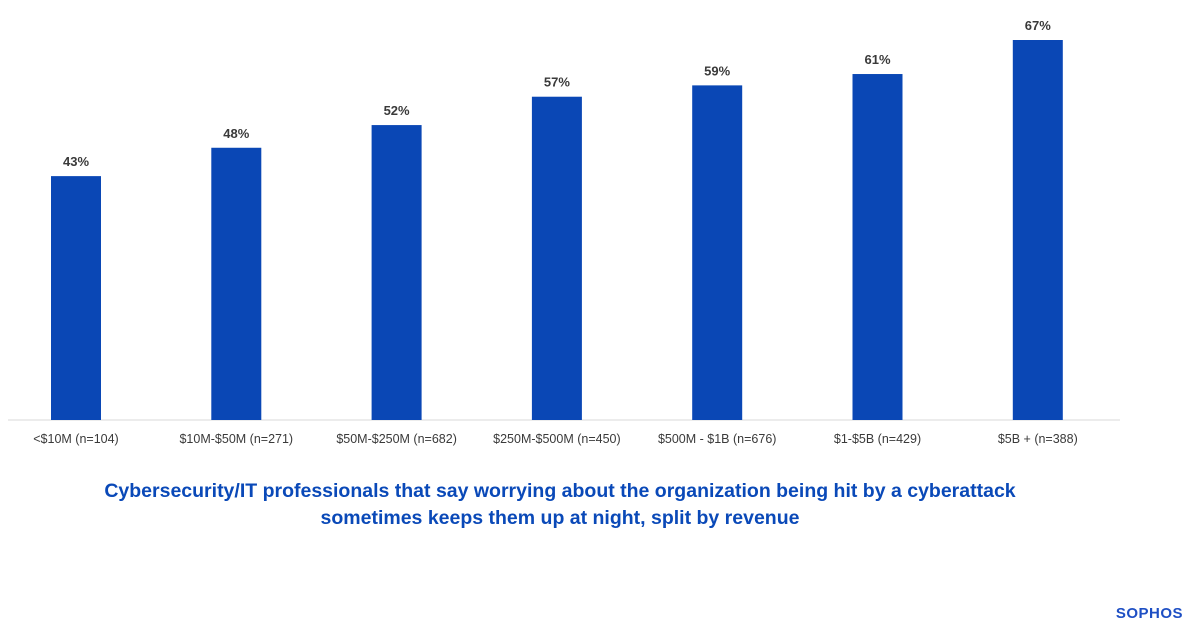 The image size is (1200, 634). I want to click on value-label-6: 67%, so click(1038, 25).